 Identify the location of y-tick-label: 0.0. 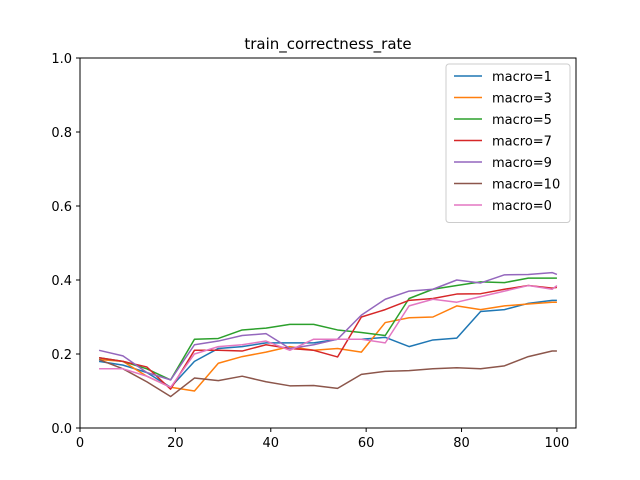
(61, 429).